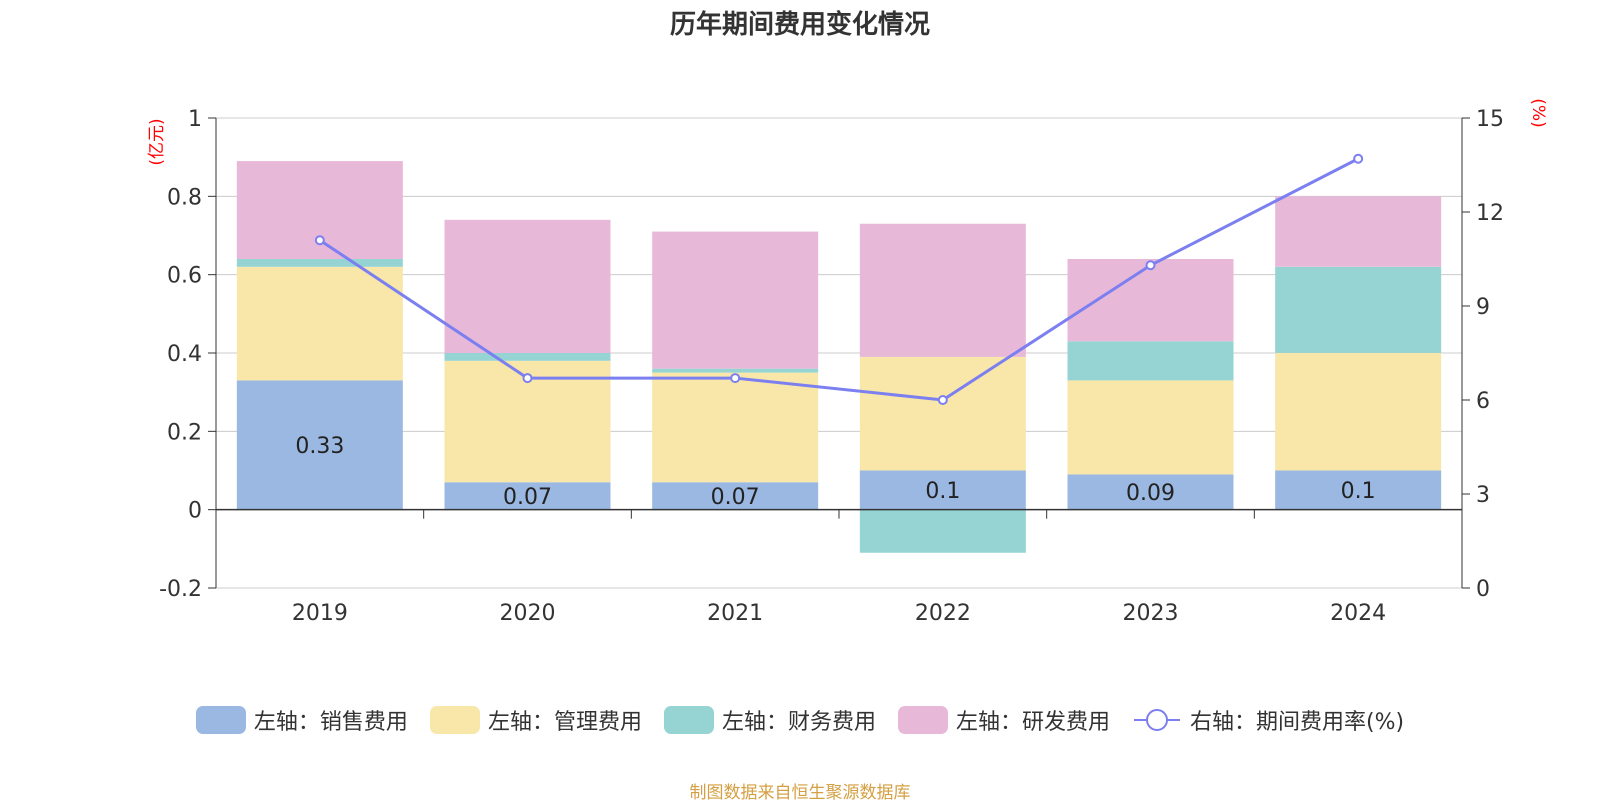  What do you see at coordinates (220, 720) in the screenshot?
I see `legend-swatch-sales` at bounding box center [220, 720].